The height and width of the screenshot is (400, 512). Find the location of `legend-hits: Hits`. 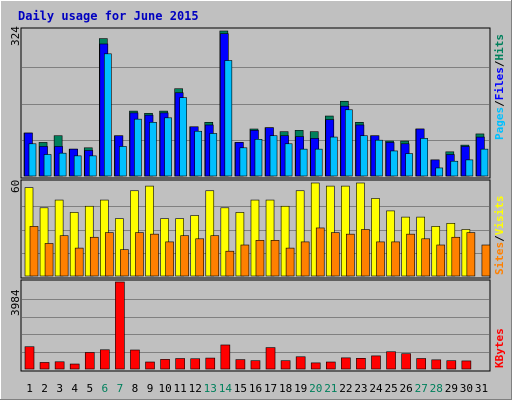

legend-hits: Hits is located at coordinates (499, 47).